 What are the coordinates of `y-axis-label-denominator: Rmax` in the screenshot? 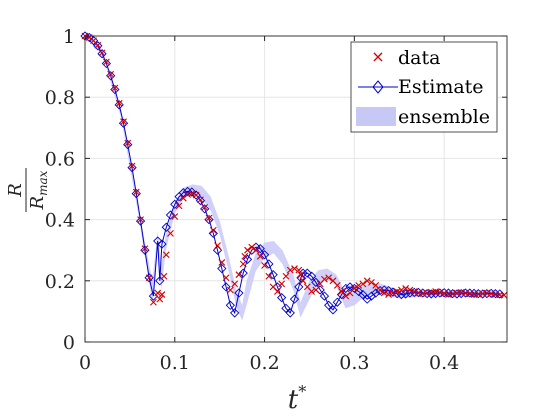 It's located at (38, 190).